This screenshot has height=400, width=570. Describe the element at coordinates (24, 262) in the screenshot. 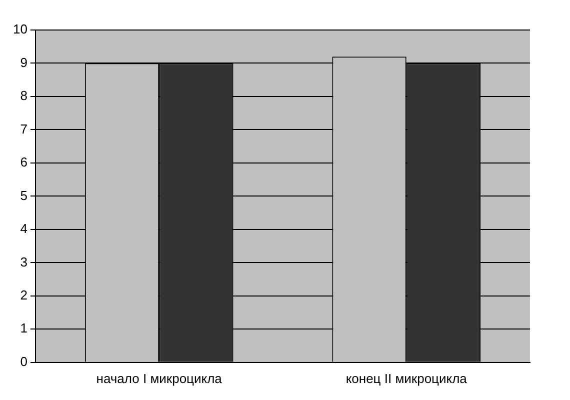

I see `y-tick-label: 3` at that location.